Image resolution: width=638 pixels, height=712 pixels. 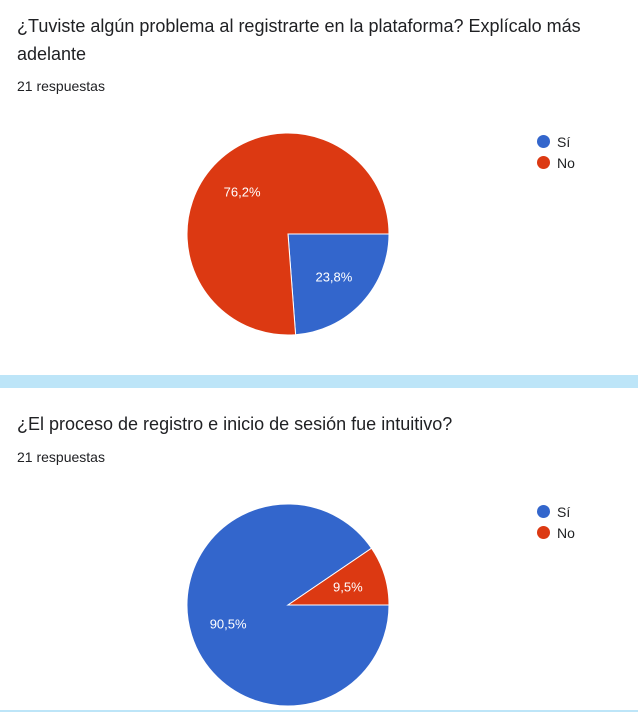 I want to click on pie-chart: 23,8% 76,2%, so click(x=288, y=234).